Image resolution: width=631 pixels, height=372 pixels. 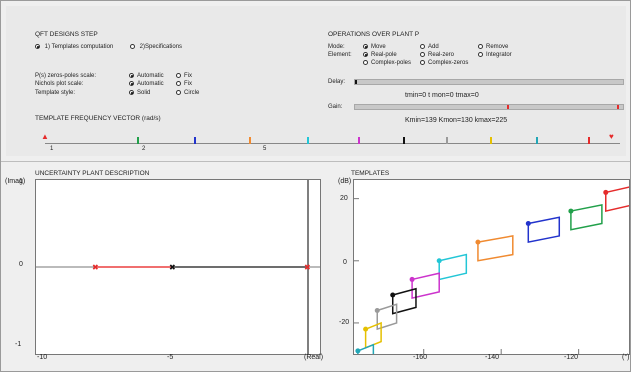 What do you see at coordinates (307, 267) in the screenshot?
I see `pole-origin-marker: ✖` at bounding box center [307, 267].